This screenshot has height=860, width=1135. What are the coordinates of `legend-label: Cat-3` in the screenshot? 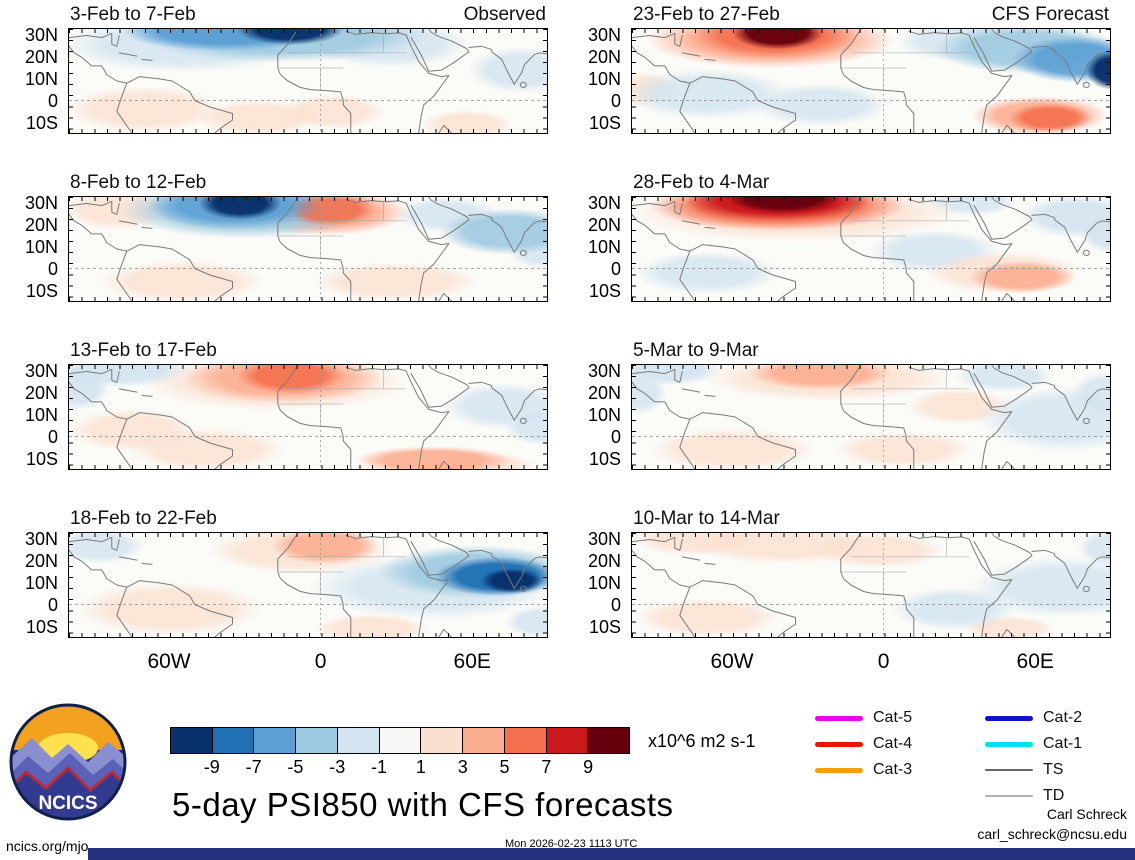 It's located at (893, 769).